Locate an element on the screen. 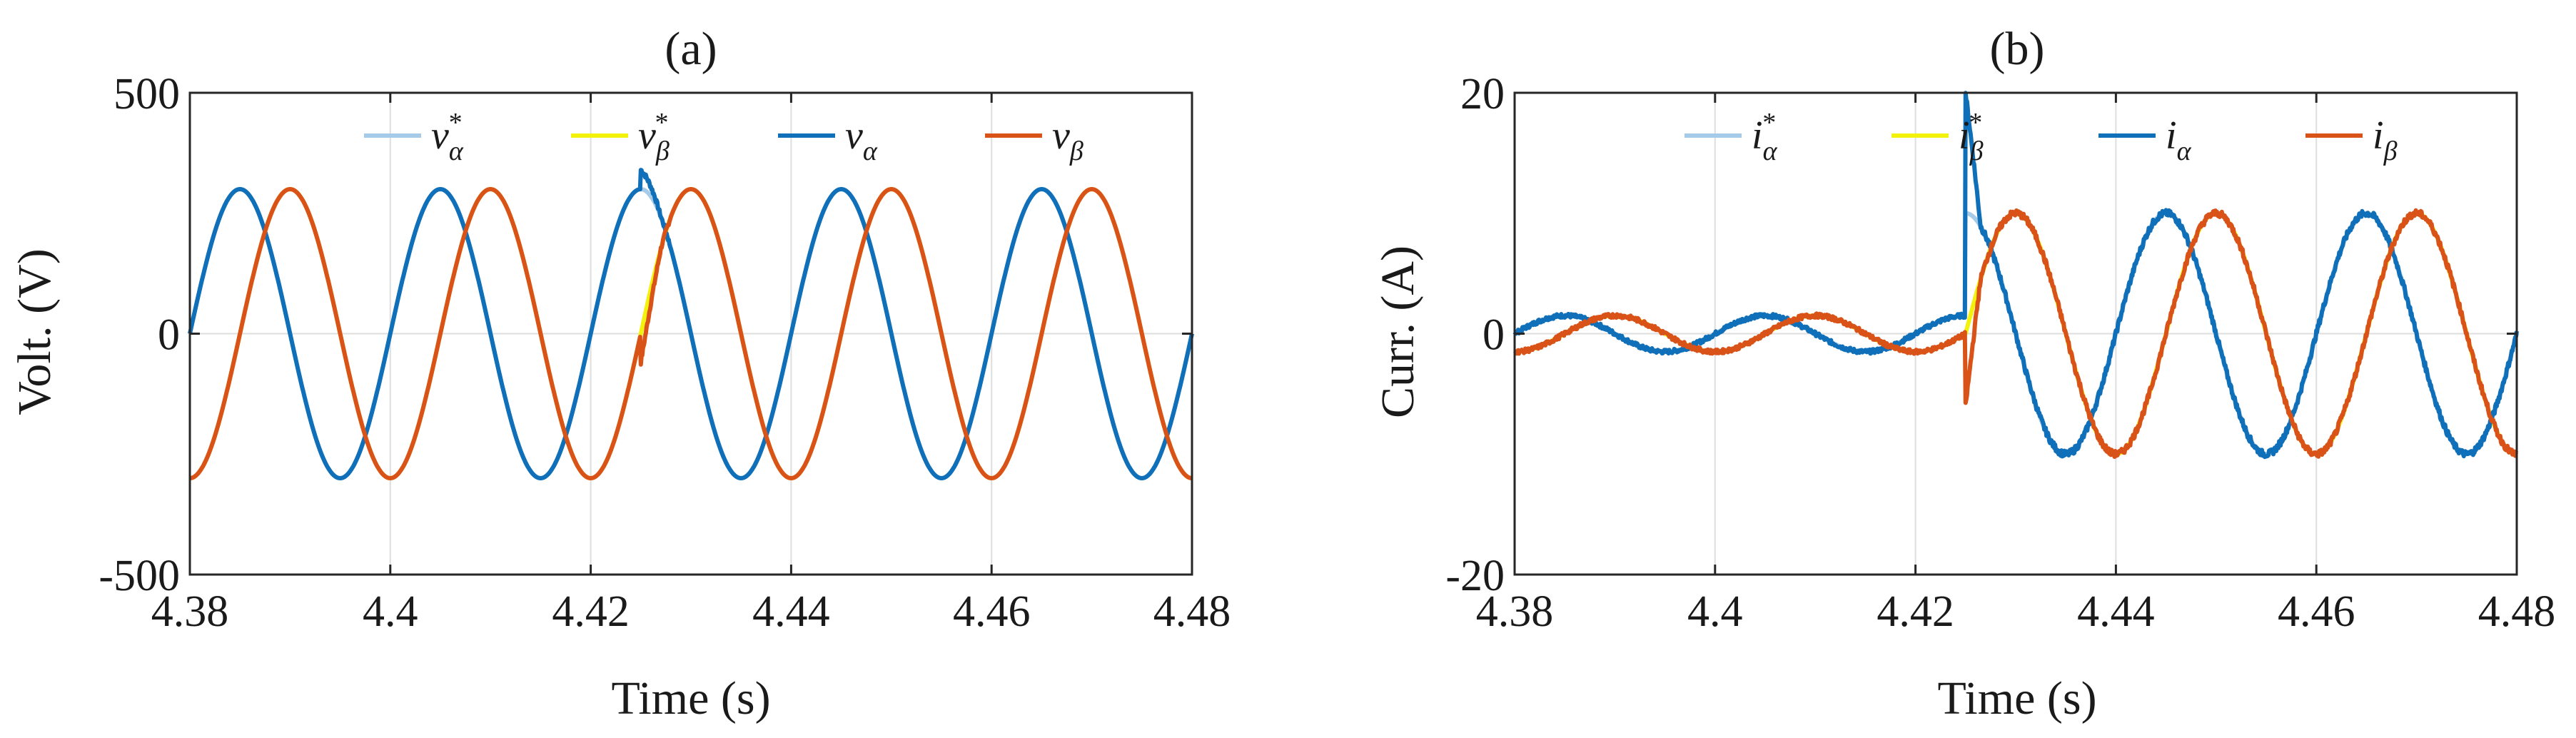 The height and width of the screenshot is (738, 2576). current-x-tick-label: 4.48 is located at coordinates (2517, 612).